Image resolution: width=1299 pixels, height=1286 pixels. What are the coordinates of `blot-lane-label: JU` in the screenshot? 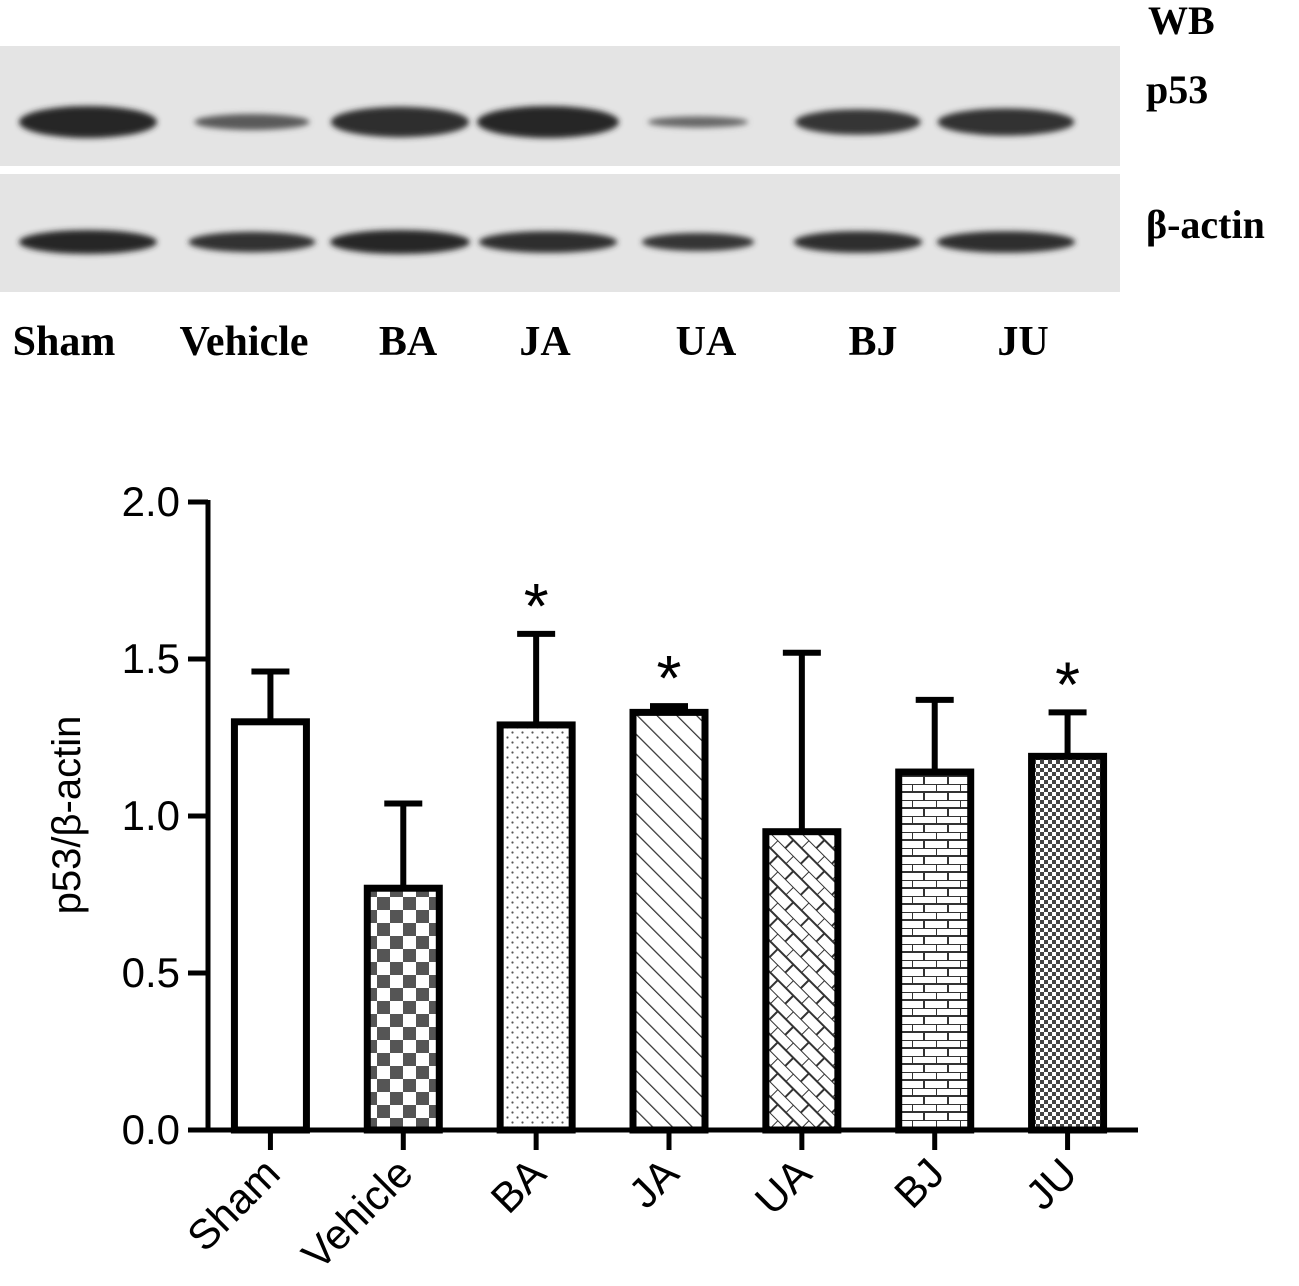 It's located at (1022, 342).